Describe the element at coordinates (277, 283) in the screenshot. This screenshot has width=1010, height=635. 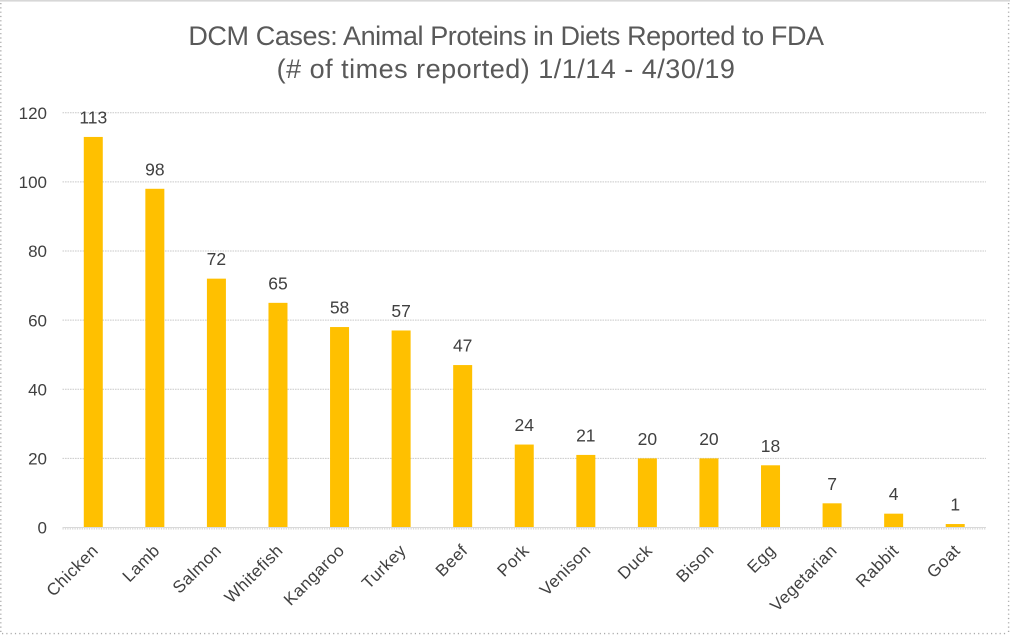
I see `svg-text: 65` at that location.